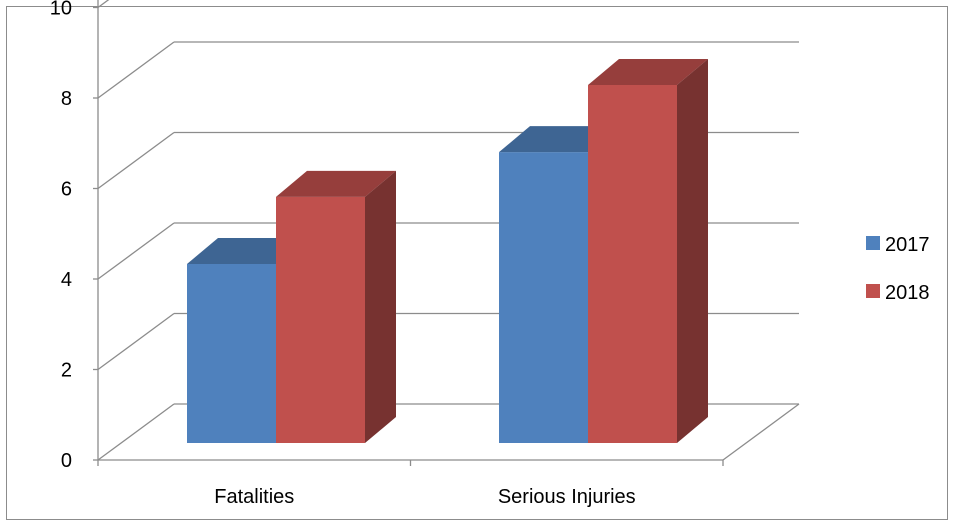  I want to click on y-tick-label: 4, so click(66, 280).